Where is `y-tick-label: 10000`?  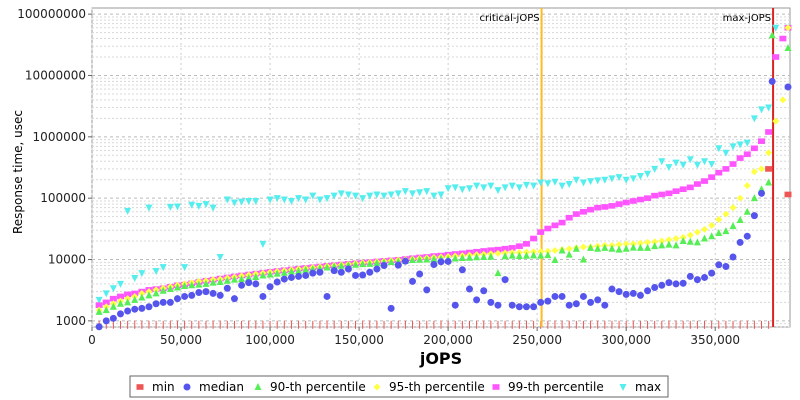 y-tick-label: 10000 is located at coordinates (67, 260).